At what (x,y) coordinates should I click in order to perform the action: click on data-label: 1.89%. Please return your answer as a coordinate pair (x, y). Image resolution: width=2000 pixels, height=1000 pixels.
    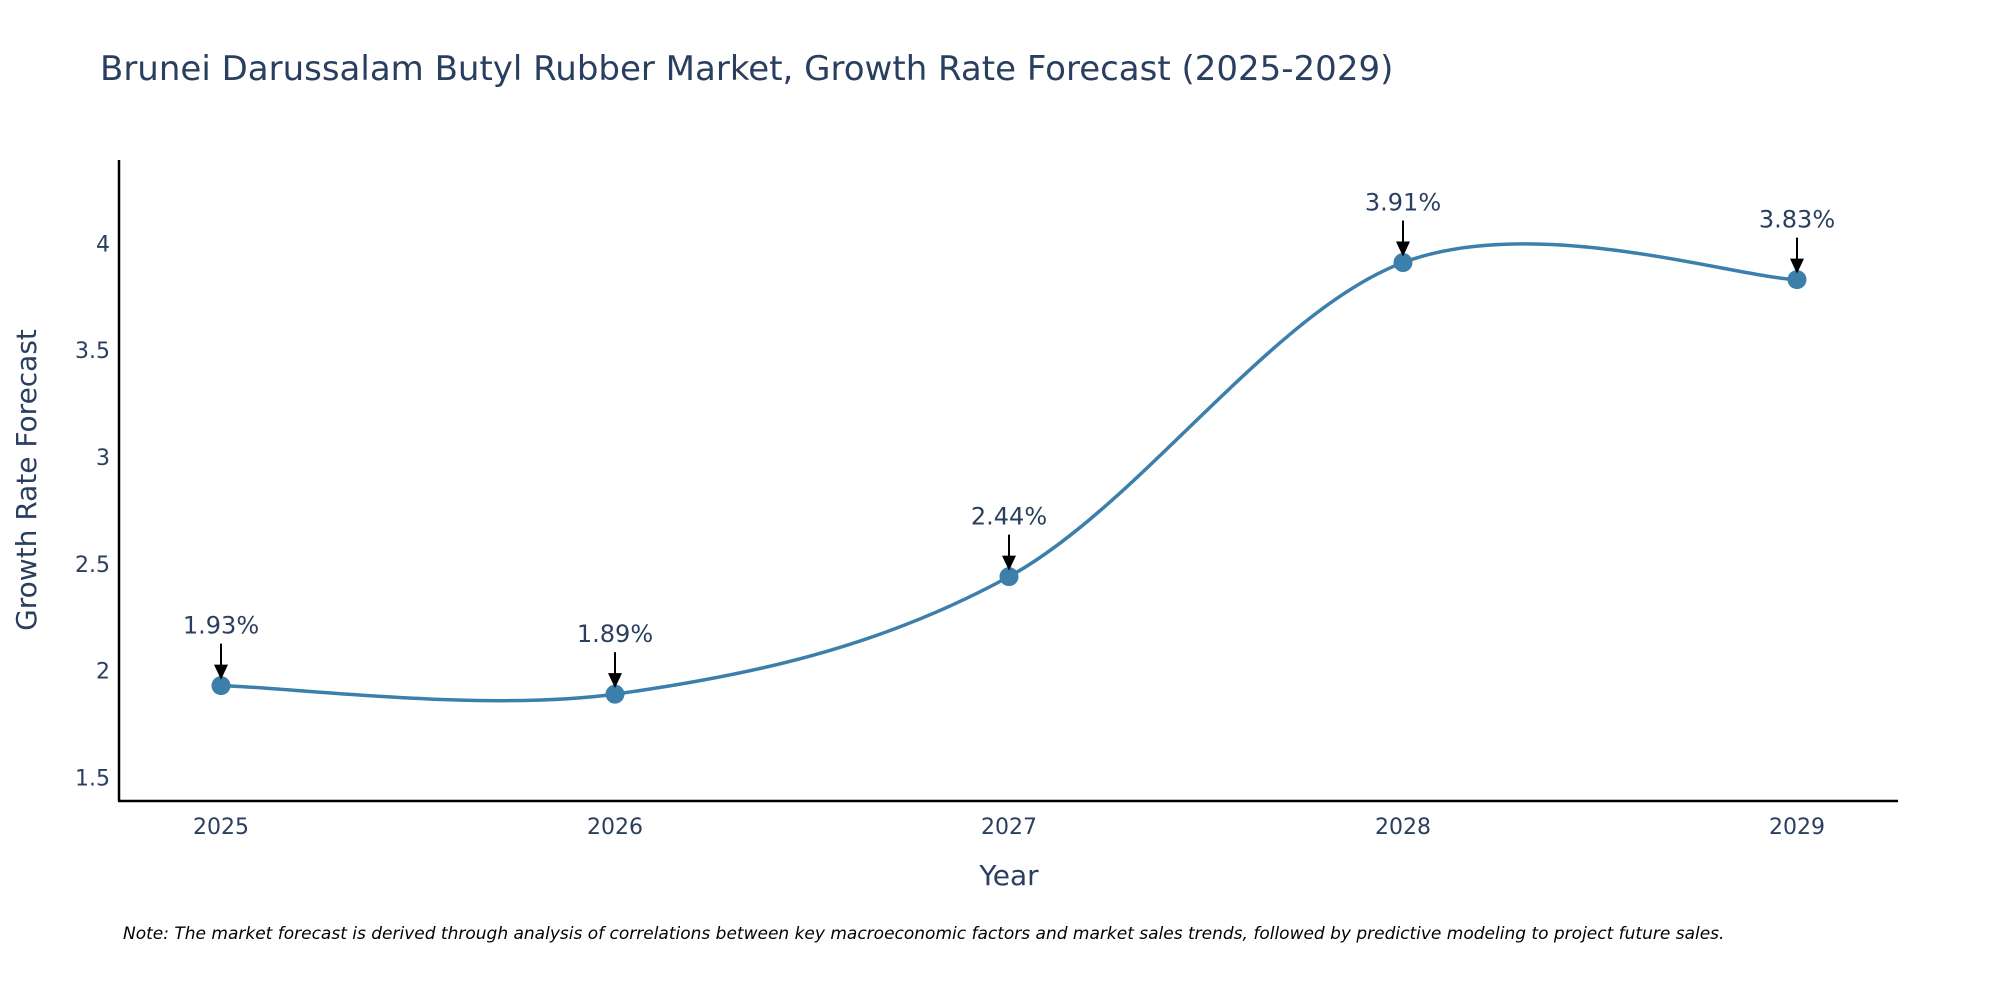
    Looking at the image, I should click on (615, 634).